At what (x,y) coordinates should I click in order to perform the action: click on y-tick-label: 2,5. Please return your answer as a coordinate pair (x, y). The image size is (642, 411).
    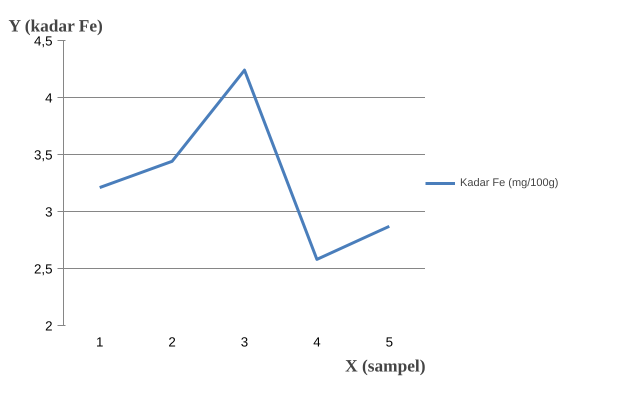
    Looking at the image, I should click on (43, 269).